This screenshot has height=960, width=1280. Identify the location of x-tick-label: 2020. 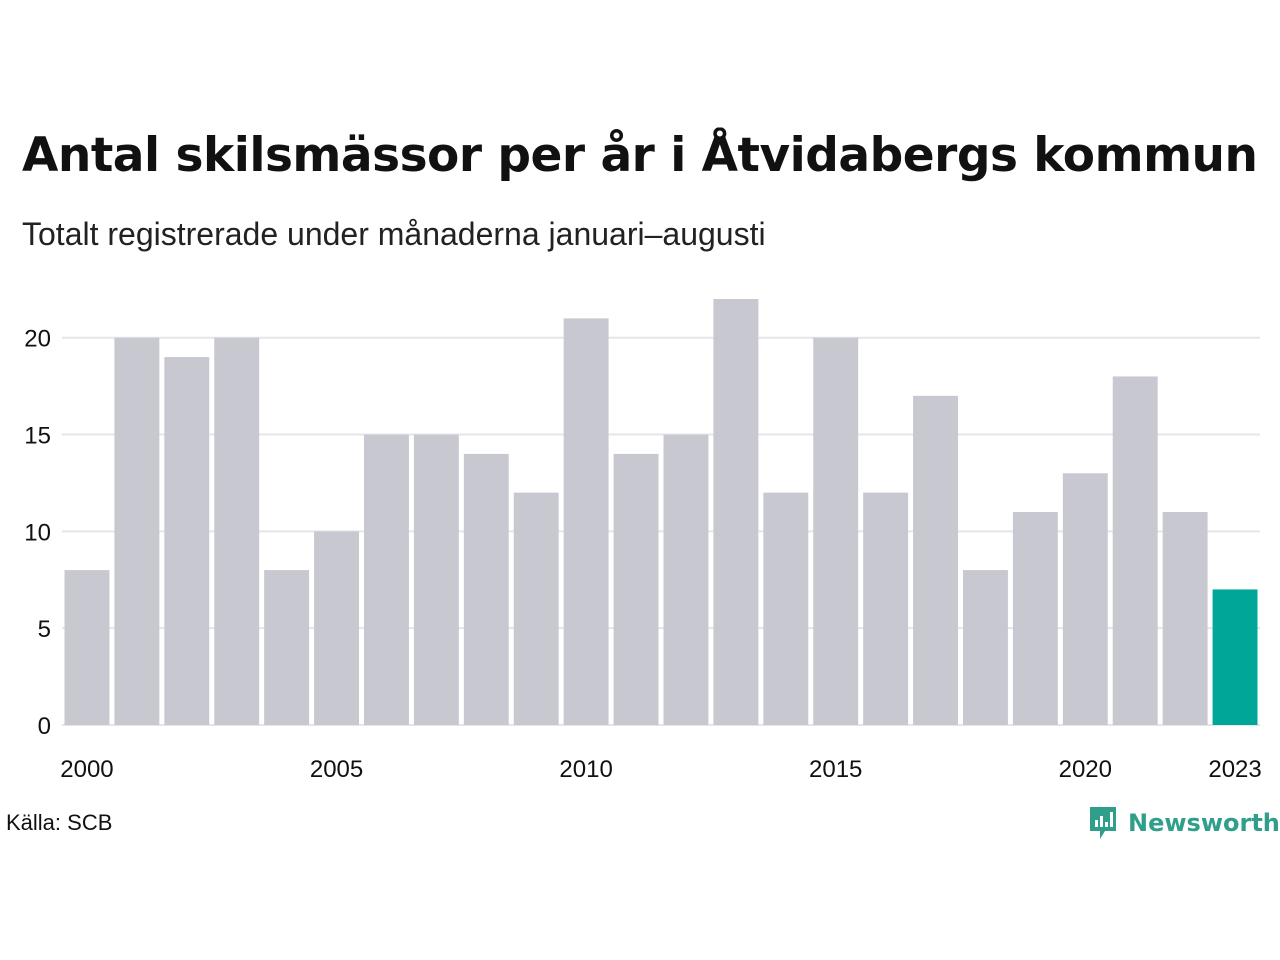
(1085, 769).